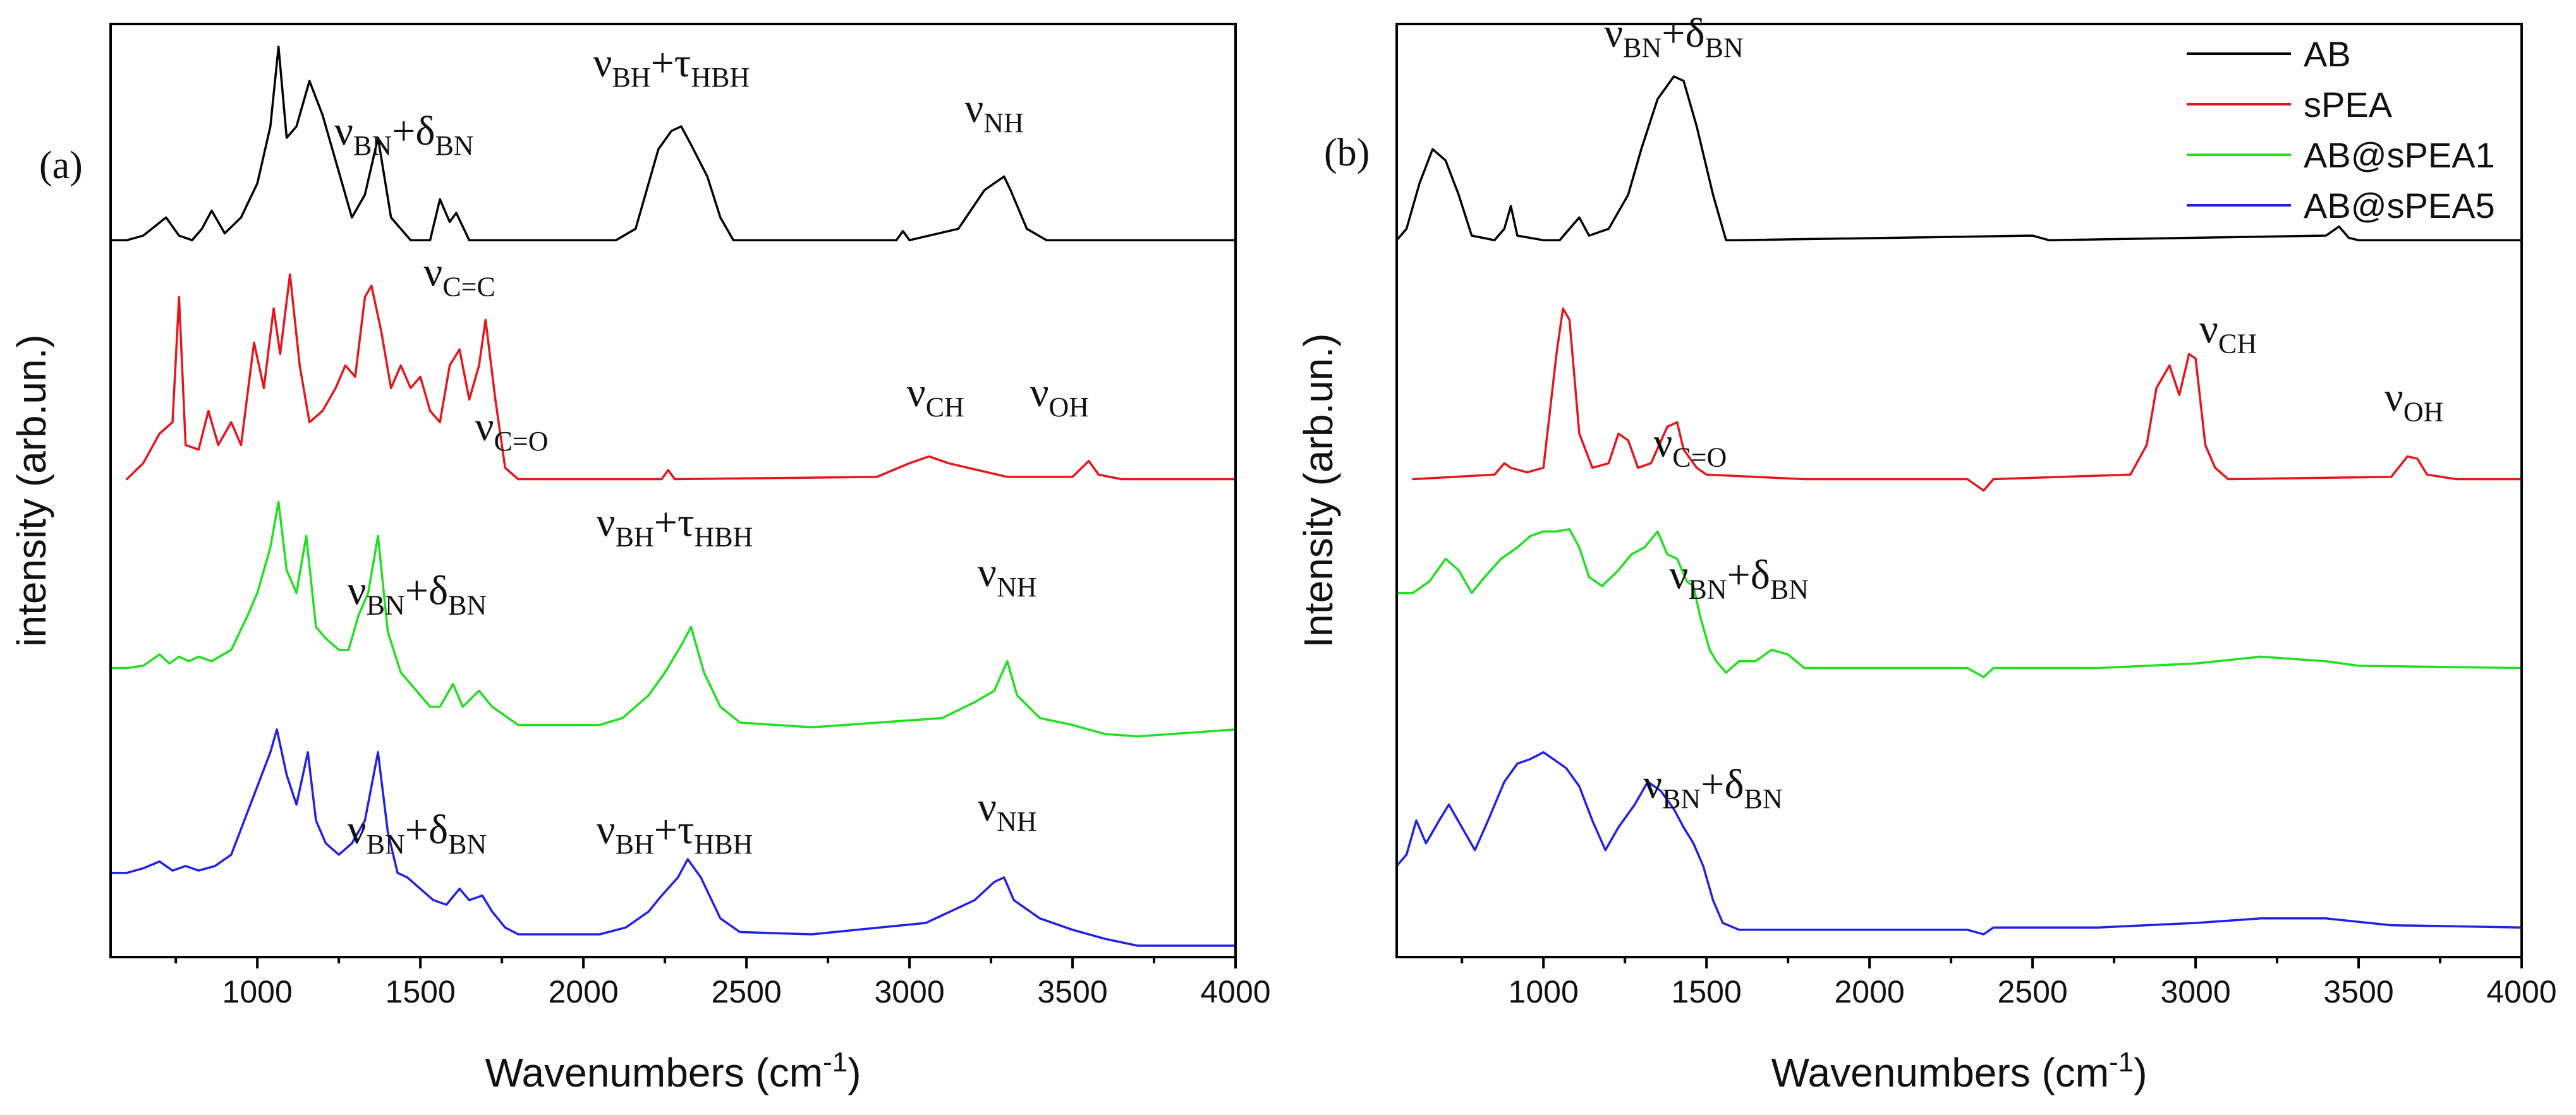 The height and width of the screenshot is (1115, 2576). What do you see at coordinates (2122, 1062) in the screenshot?
I see `x-axis-label-sup: -1` at bounding box center [2122, 1062].